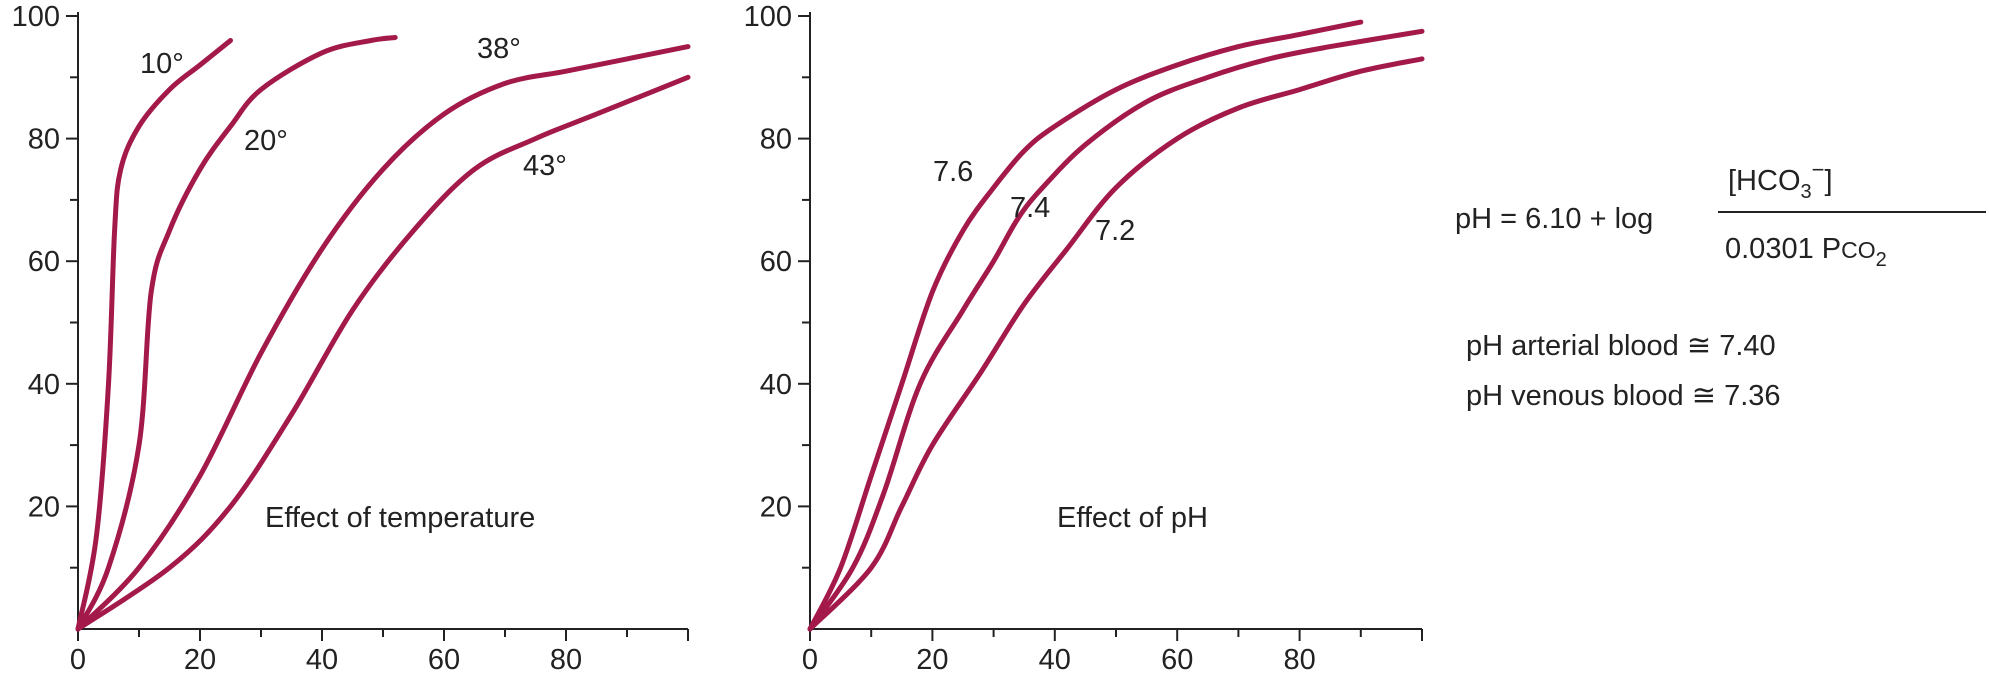  I want to click on temperature-y-tick-label: 100, so click(36, 17).